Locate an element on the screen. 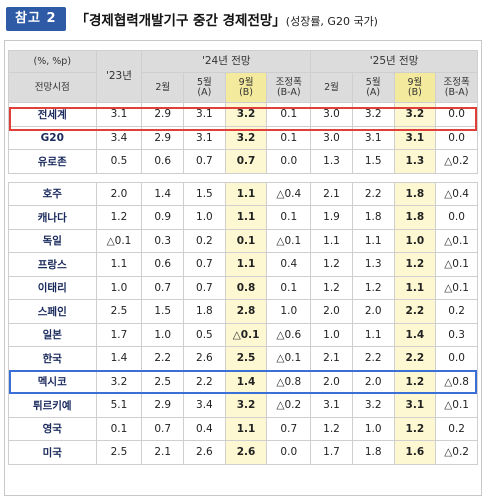 This screenshot has height=500, width=486. forecast-time-header: 전망시점 is located at coordinates (52, 87).